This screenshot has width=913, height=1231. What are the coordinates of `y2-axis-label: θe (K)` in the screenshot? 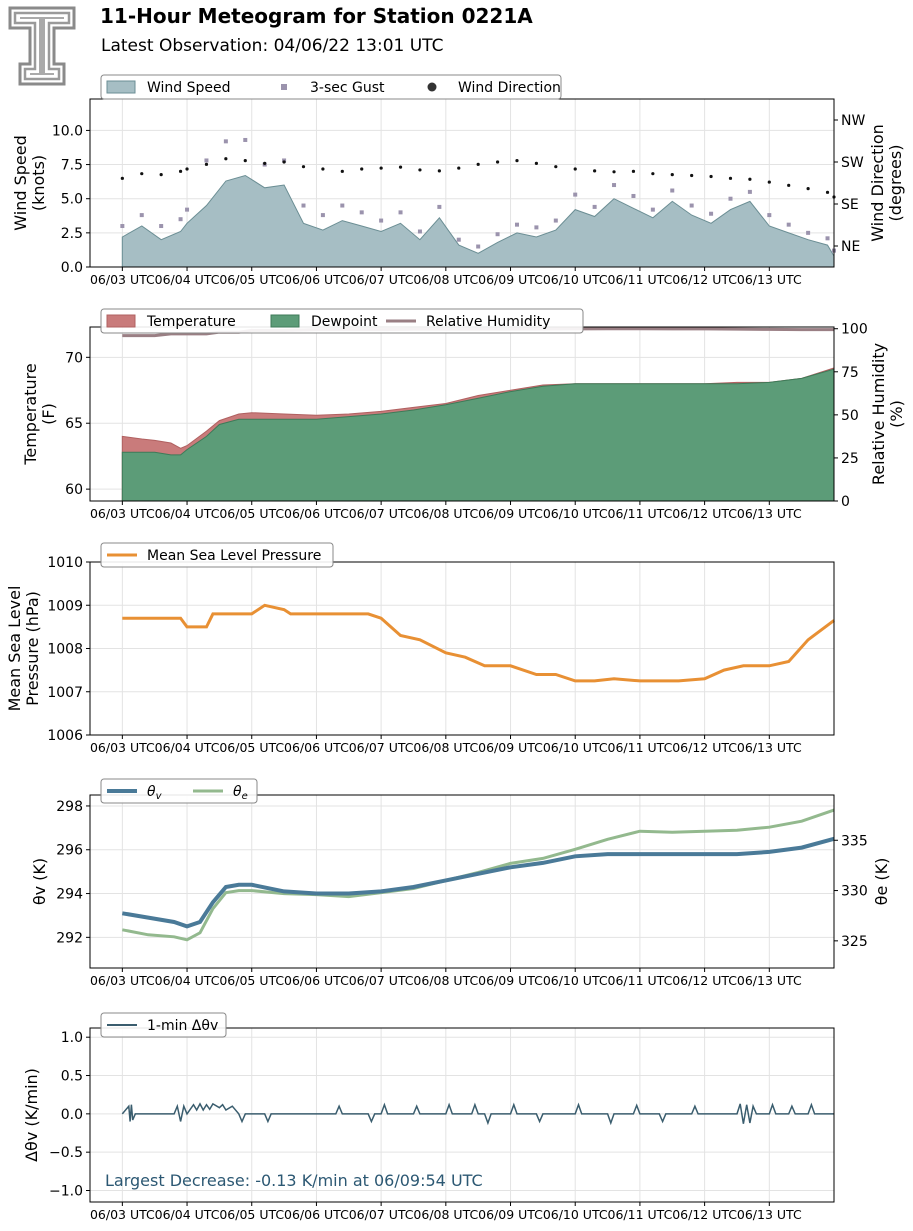 It's located at (881, 882).